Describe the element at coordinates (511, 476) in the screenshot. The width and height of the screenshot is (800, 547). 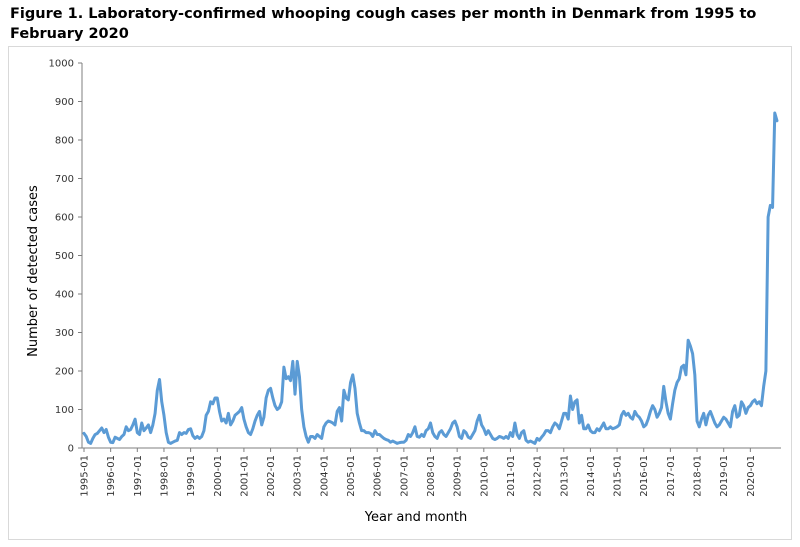
I see `x-tick-label: 2011-01` at that location.